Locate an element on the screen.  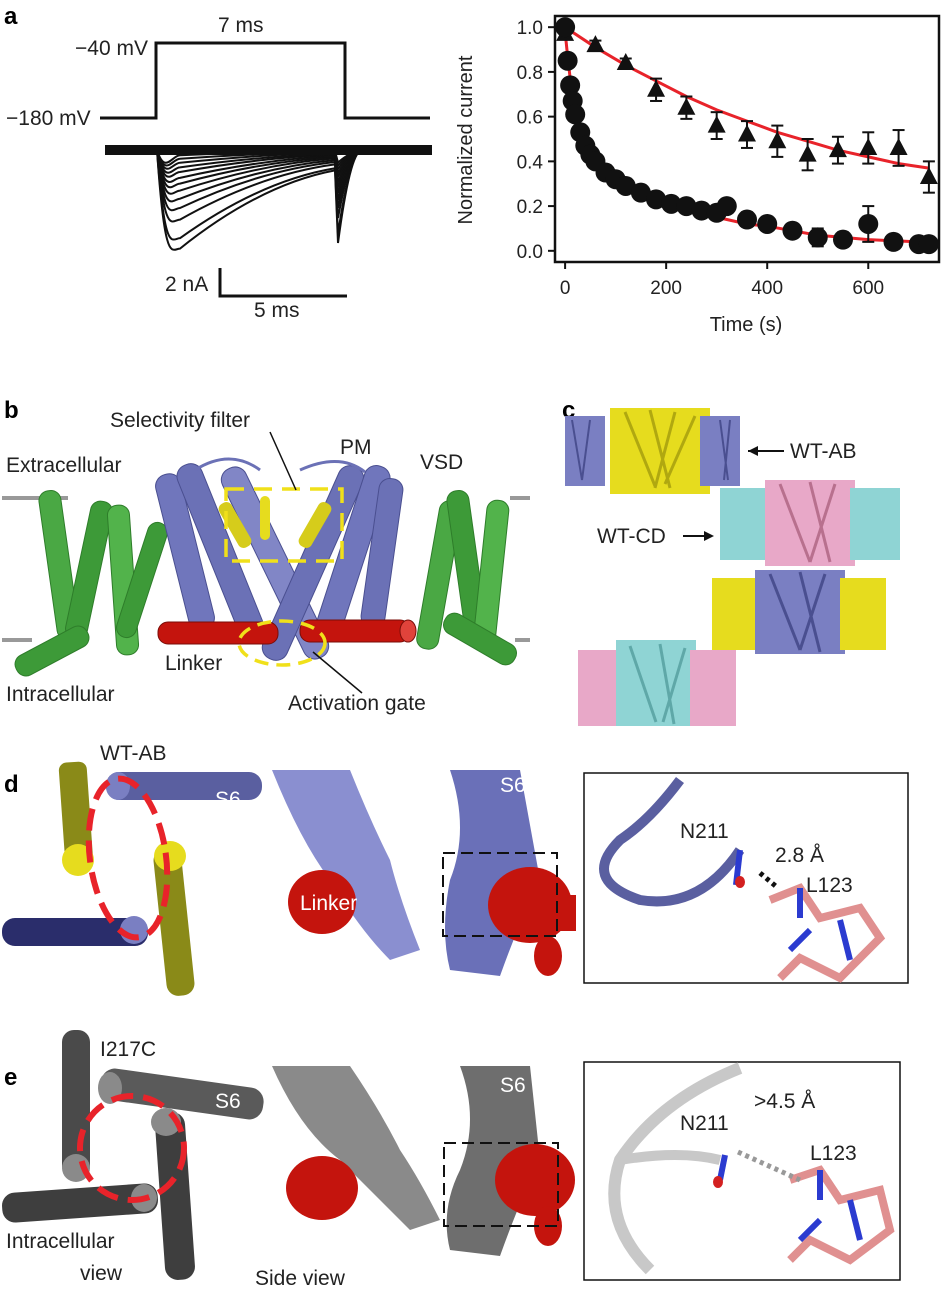
e-s6-left: S6 is located at coordinates (228, 1101).